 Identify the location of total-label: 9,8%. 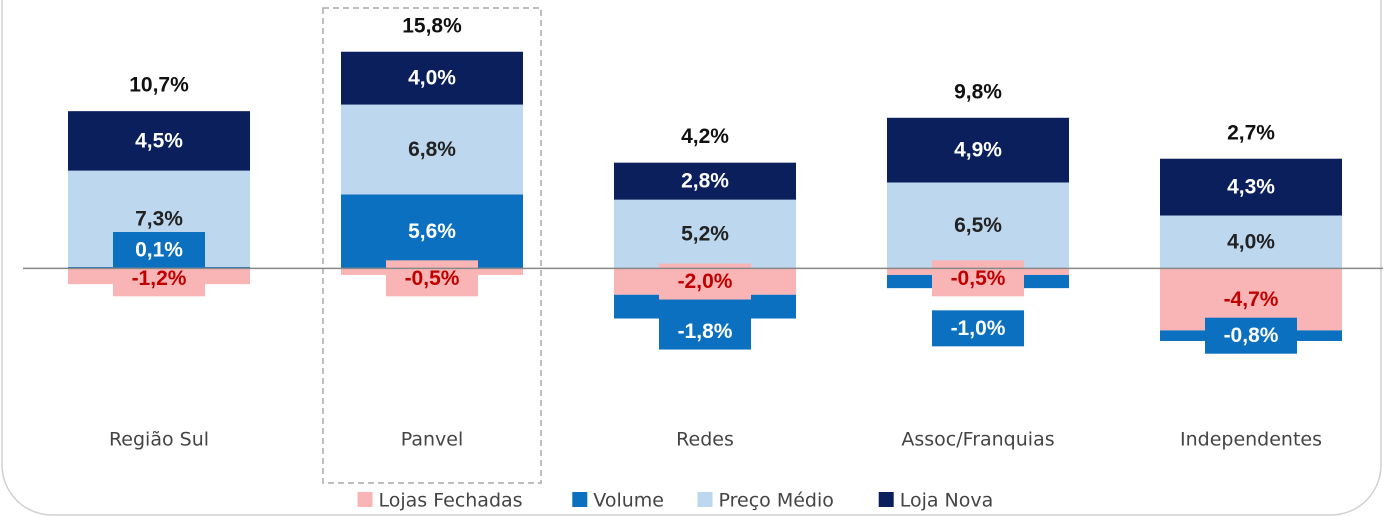
(978, 91).